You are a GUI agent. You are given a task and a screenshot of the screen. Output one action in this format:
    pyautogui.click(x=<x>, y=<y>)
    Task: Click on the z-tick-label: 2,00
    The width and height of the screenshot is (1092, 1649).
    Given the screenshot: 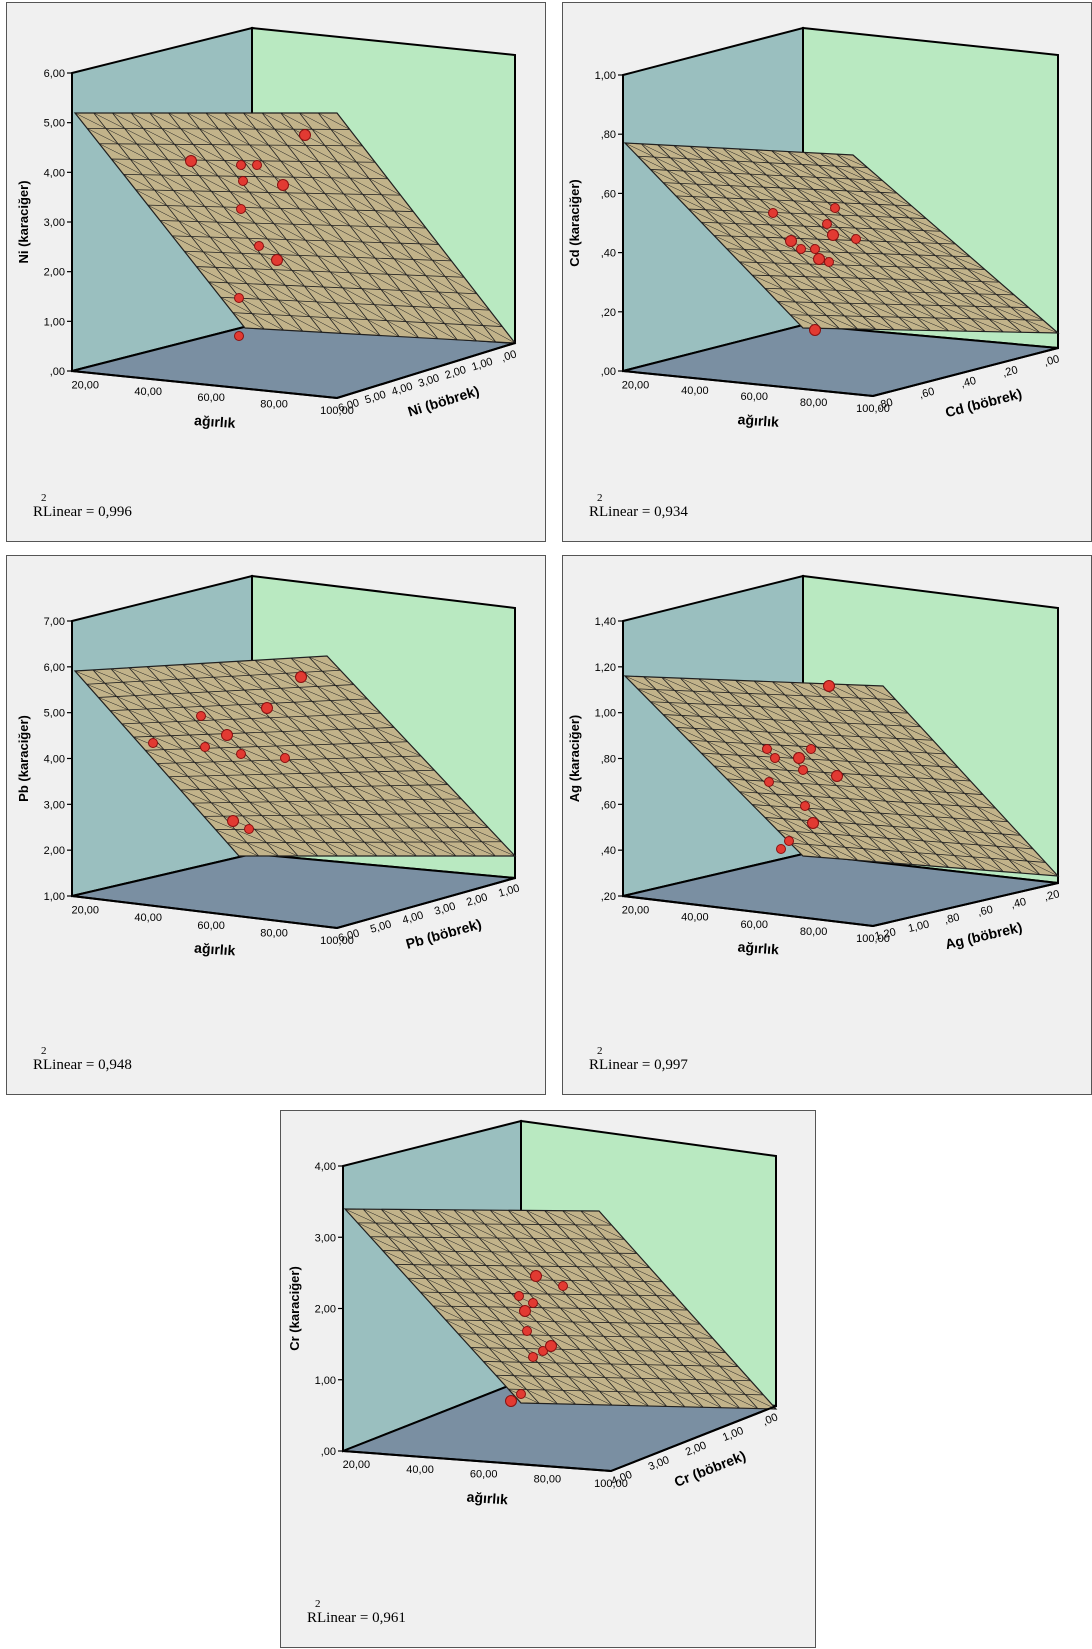 What is the action you would take?
    pyautogui.click(x=456, y=373)
    